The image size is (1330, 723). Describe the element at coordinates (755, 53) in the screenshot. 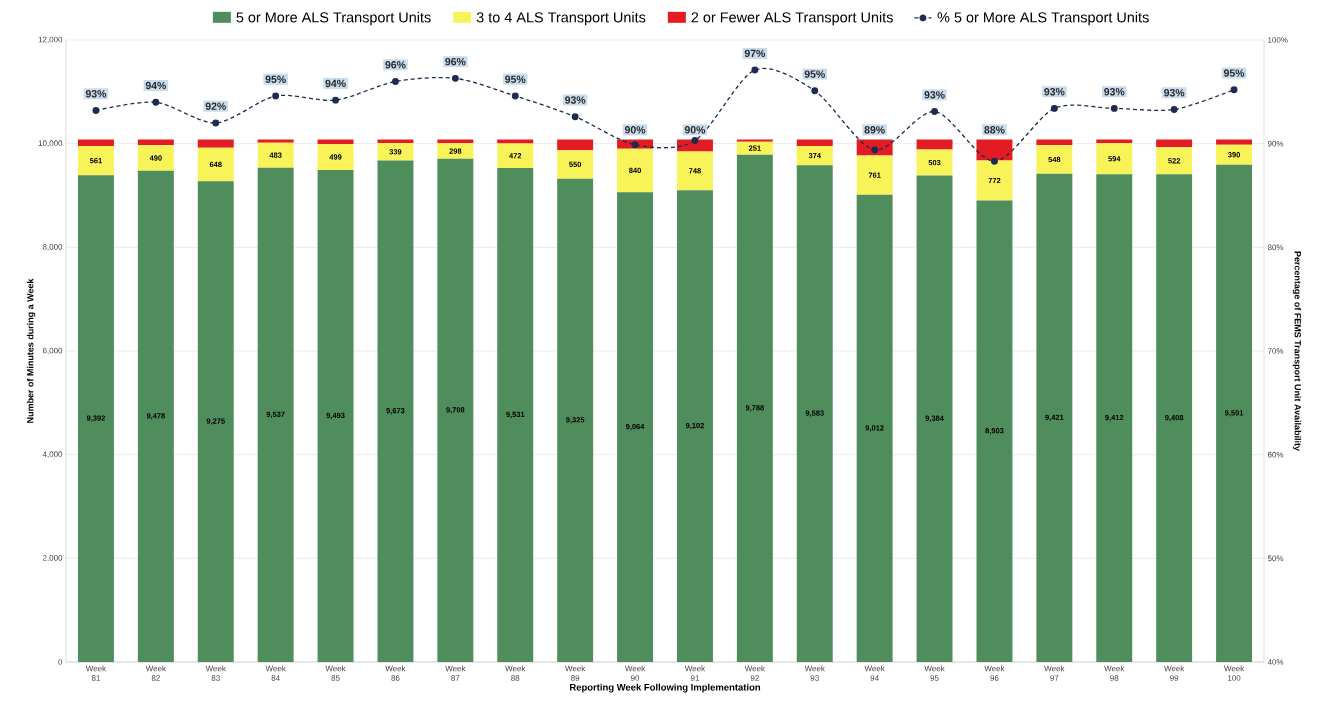

I see `data-label: 97%` at that location.